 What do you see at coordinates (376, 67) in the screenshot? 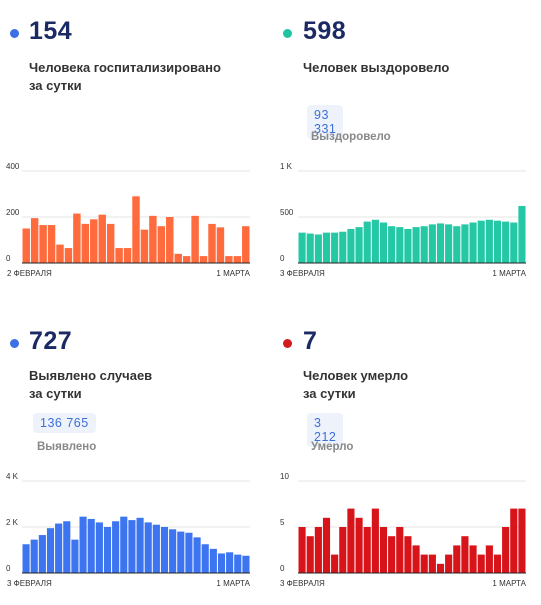
I see `recovered-desc-line1: Человек выздоровело` at bounding box center [376, 67].